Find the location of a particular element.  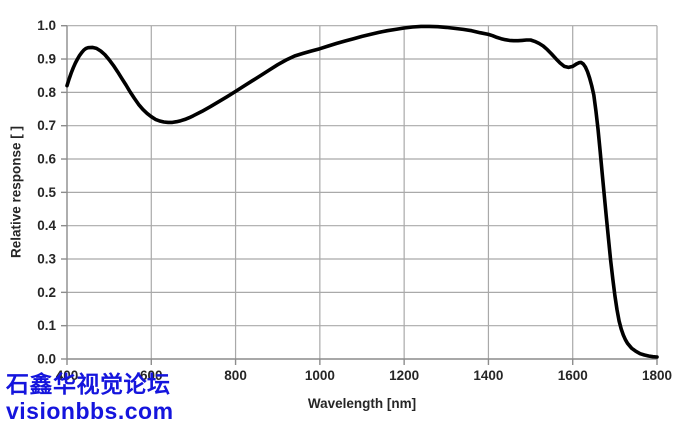

x-tick-label: 1200 is located at coordinates (404, 375).